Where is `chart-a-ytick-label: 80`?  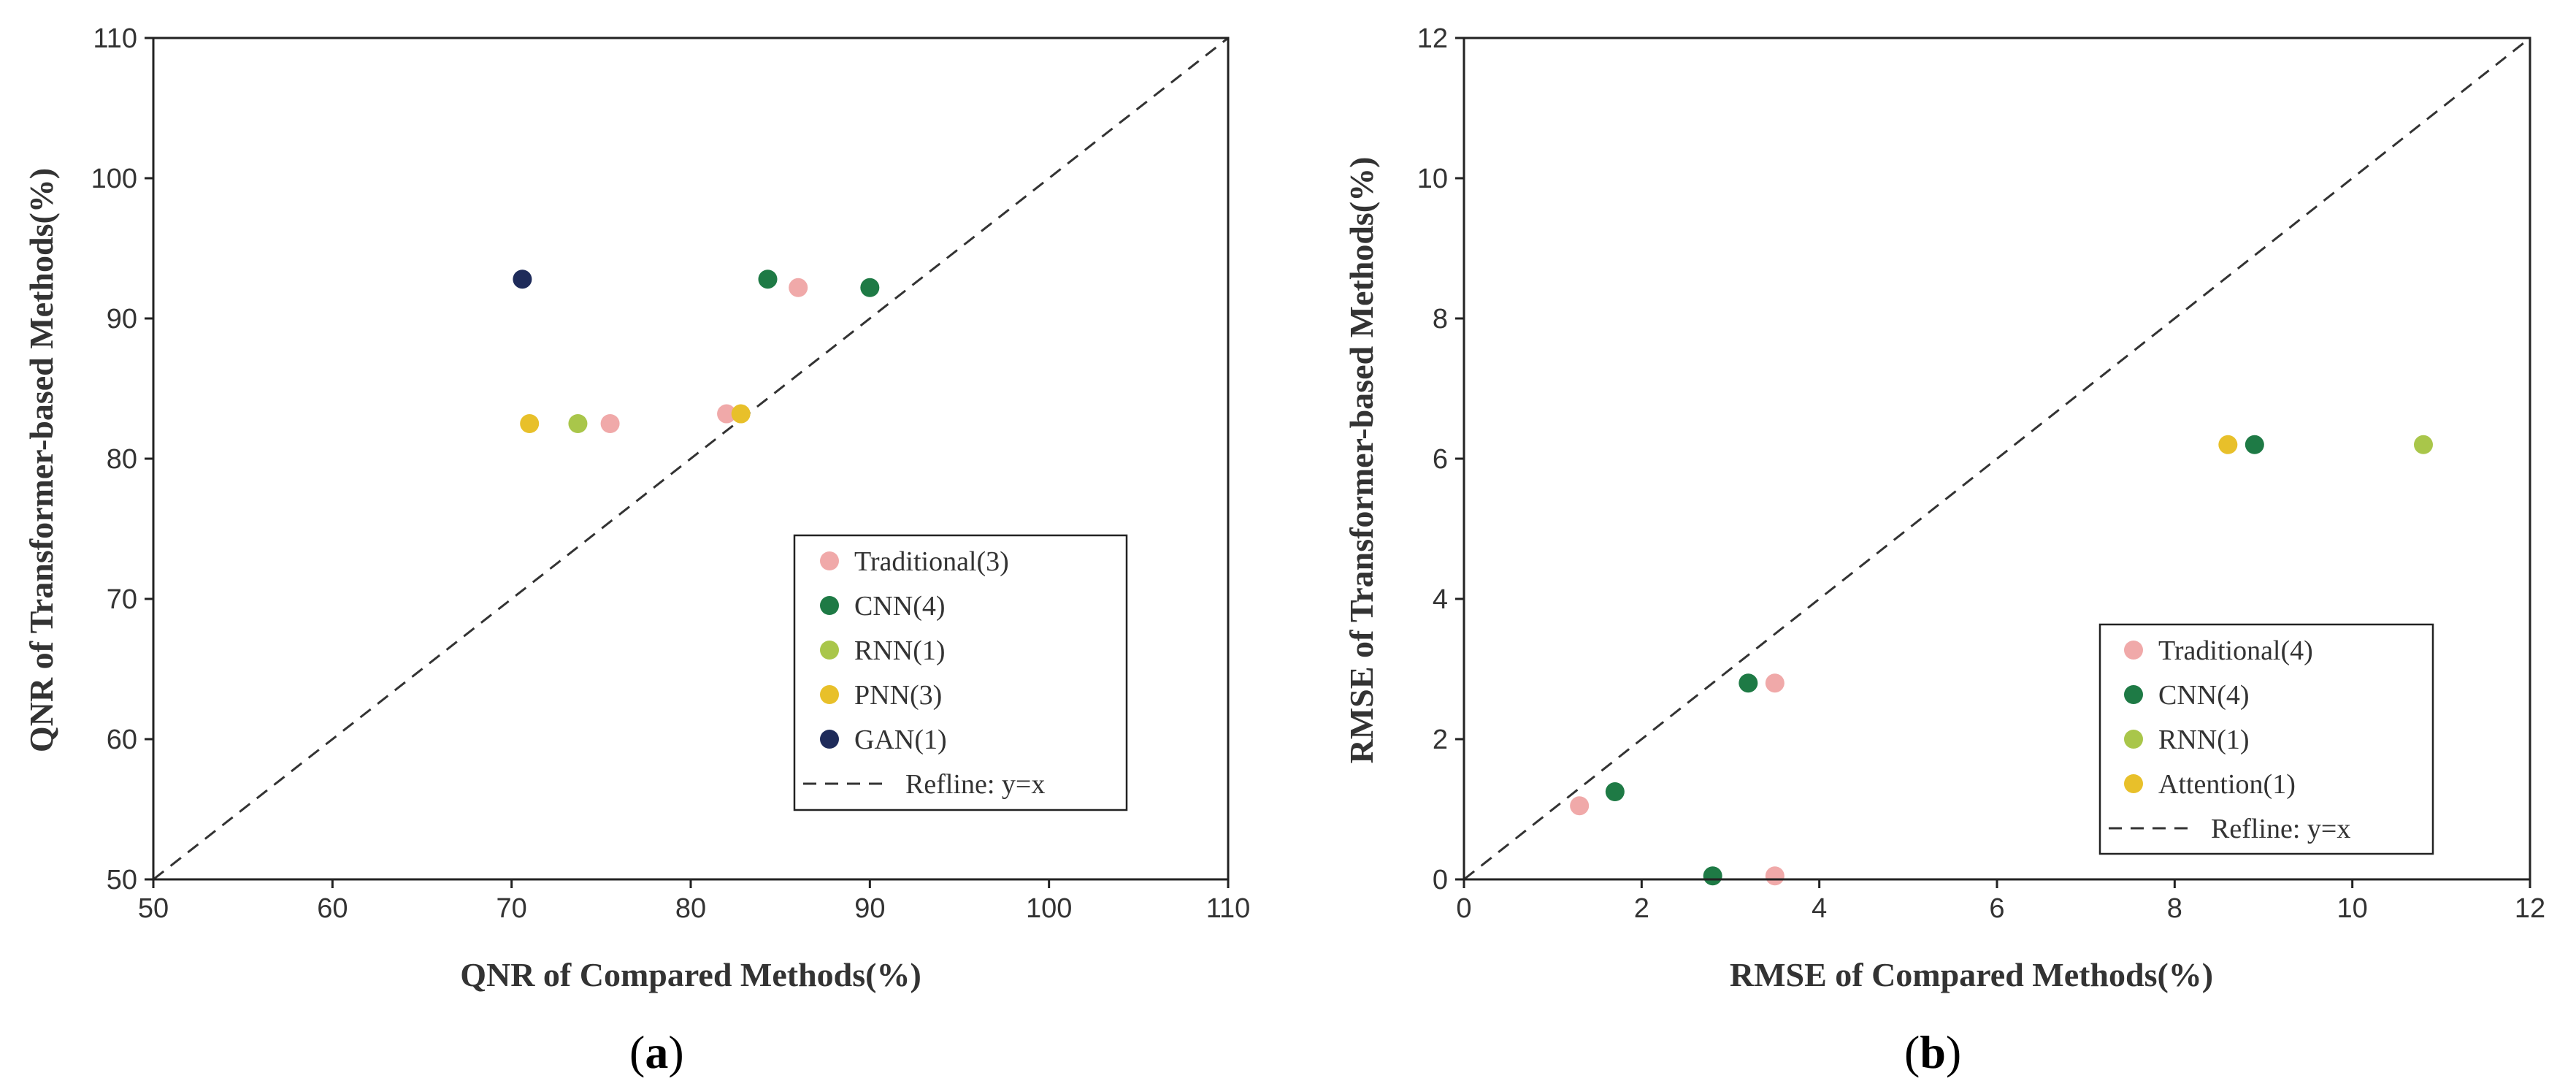
chart-a-ytick-label: 80 is located at coordinates (122, 459).